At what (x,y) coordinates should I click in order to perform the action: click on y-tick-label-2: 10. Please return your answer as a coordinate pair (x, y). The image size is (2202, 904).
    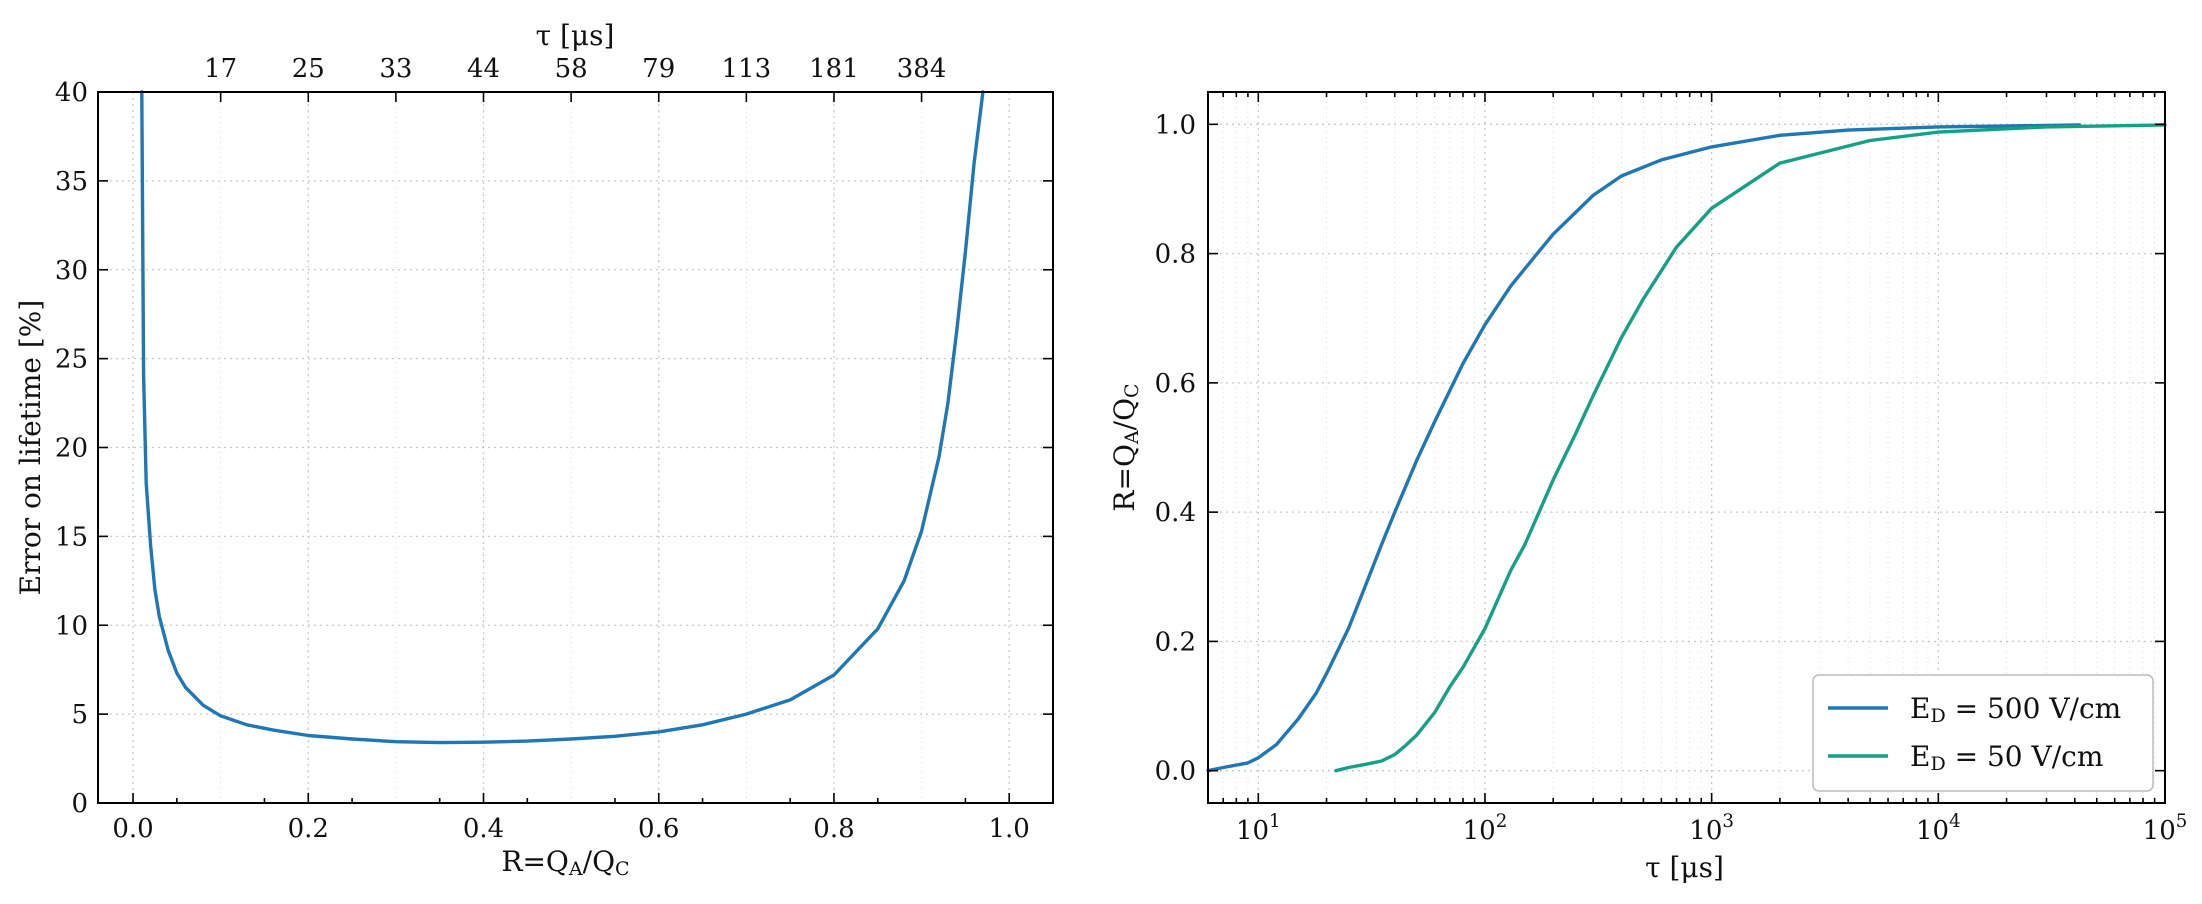
    Looking at the image, I should click on (71, 626).